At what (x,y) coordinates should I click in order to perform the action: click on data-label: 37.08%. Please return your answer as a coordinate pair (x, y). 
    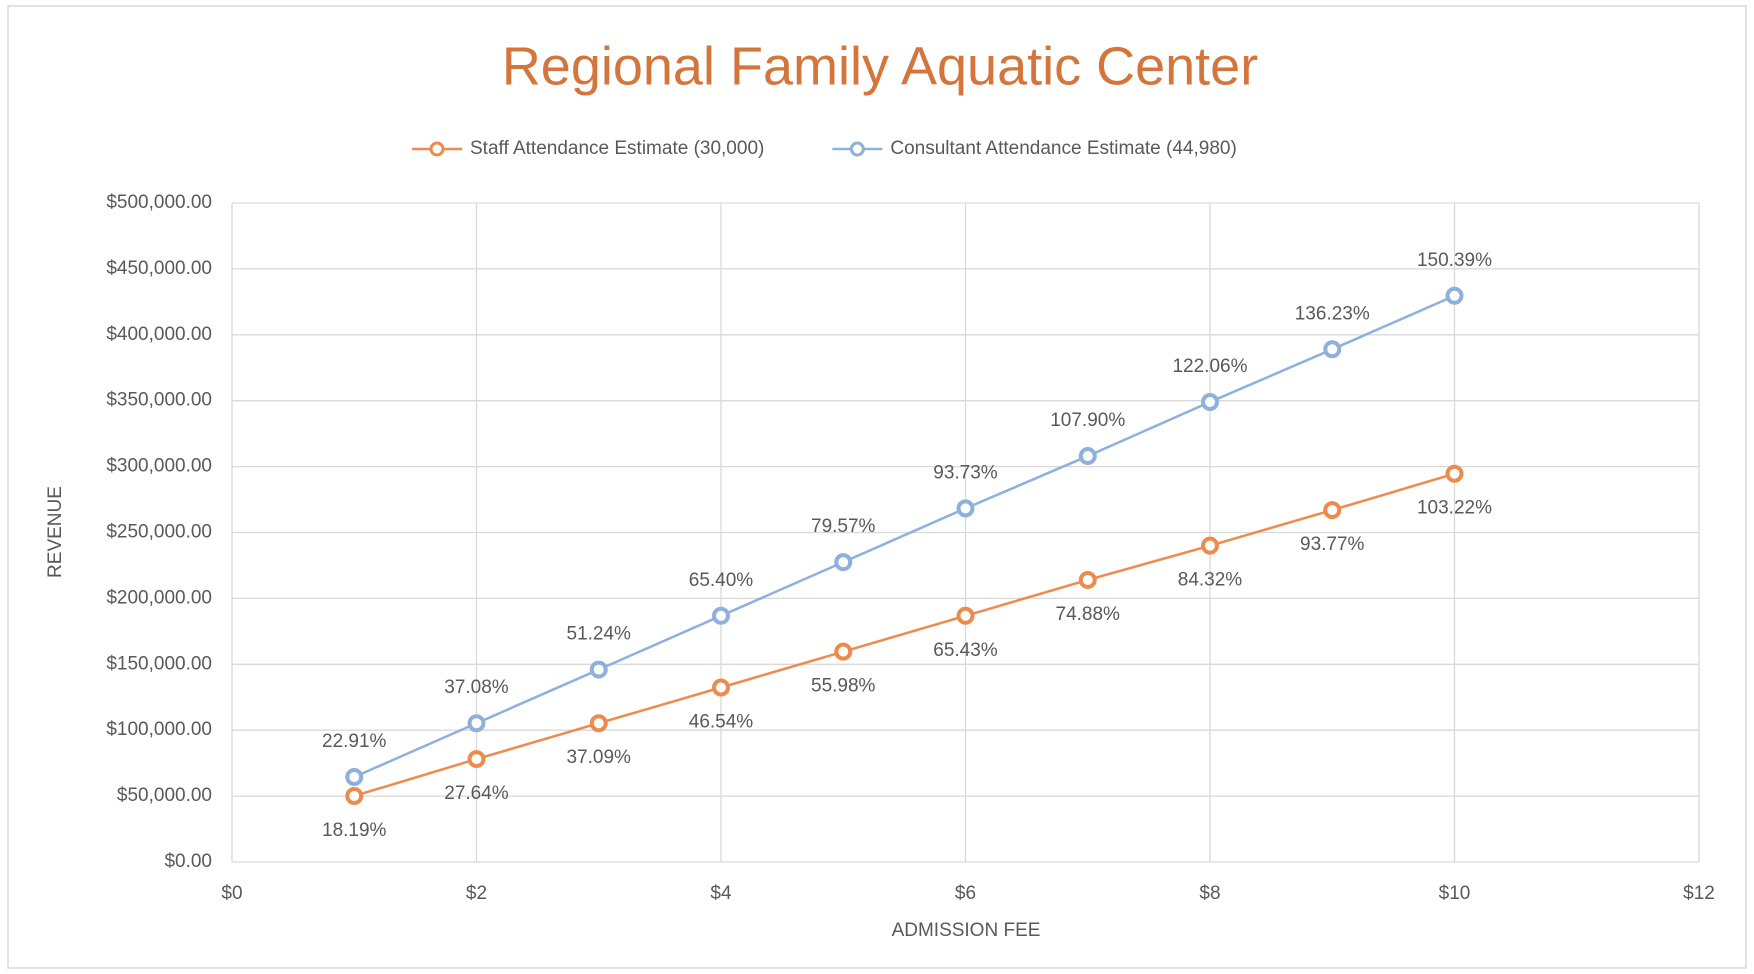
    Looking at the image, I should click on (476, 687).